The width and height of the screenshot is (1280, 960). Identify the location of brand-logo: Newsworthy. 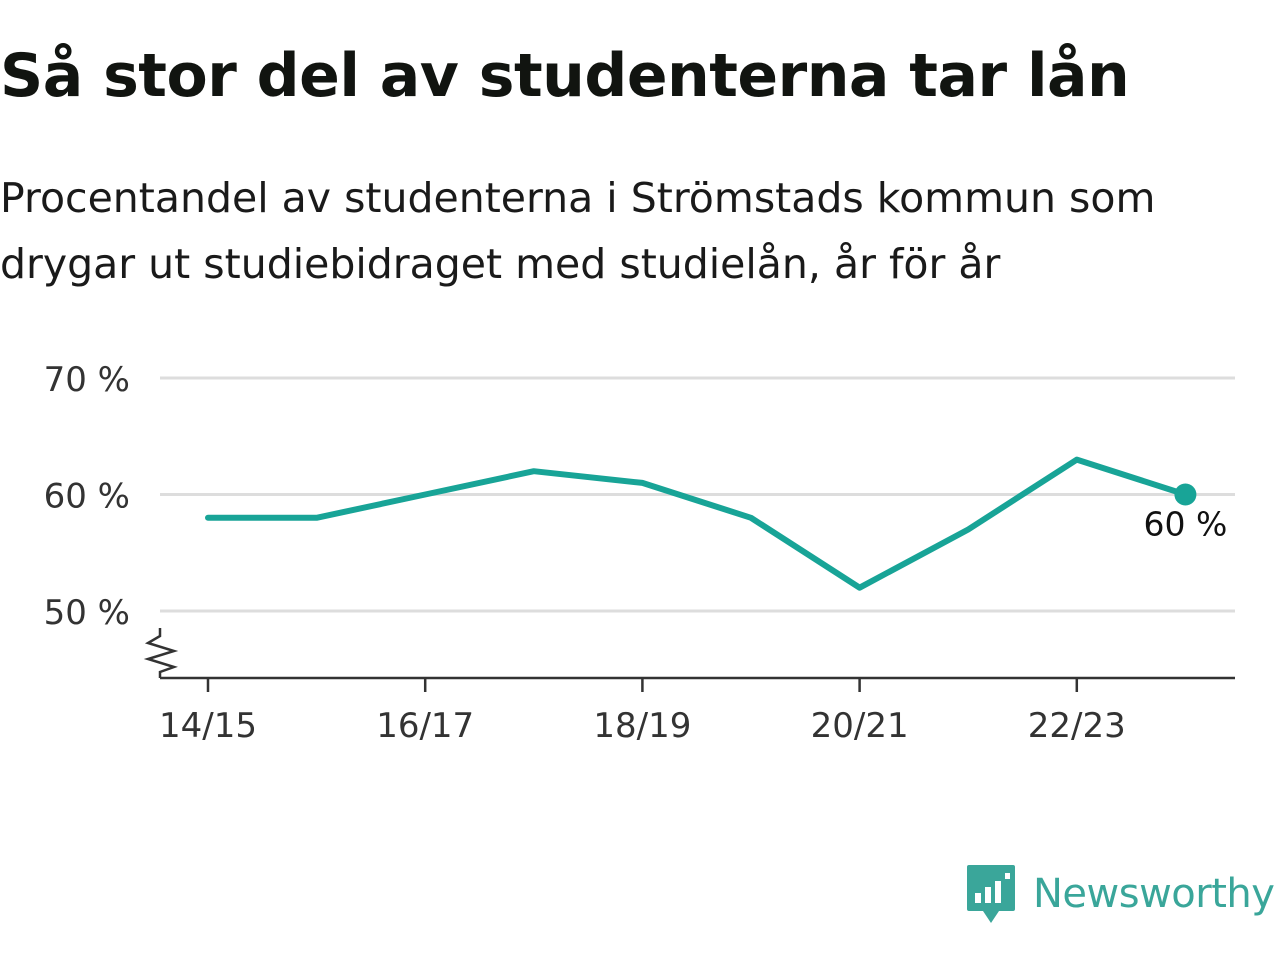
(1120, 894).